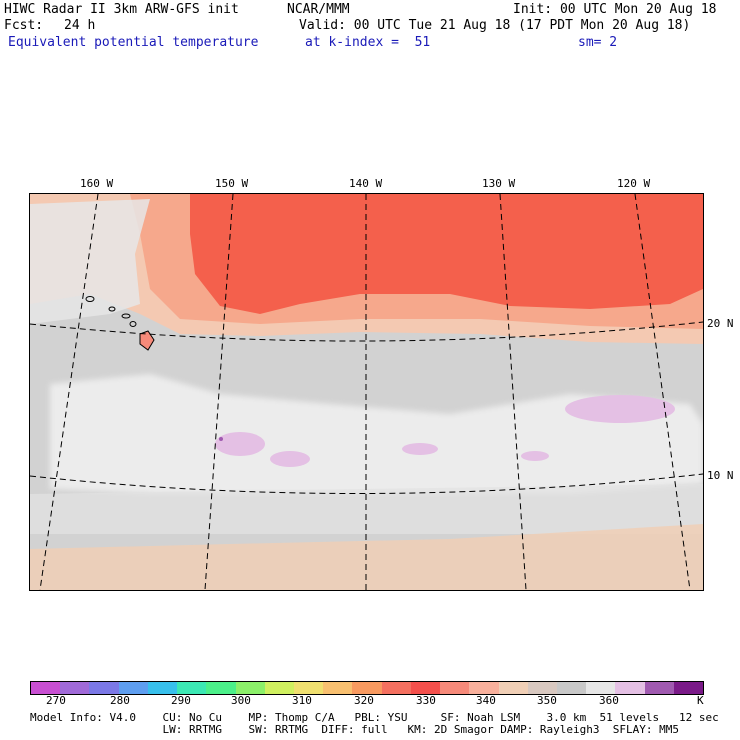  Describe the element at coordinates (133, 42) in the screenshot. I see `field-name: Equivalent potential temperature` at that location.